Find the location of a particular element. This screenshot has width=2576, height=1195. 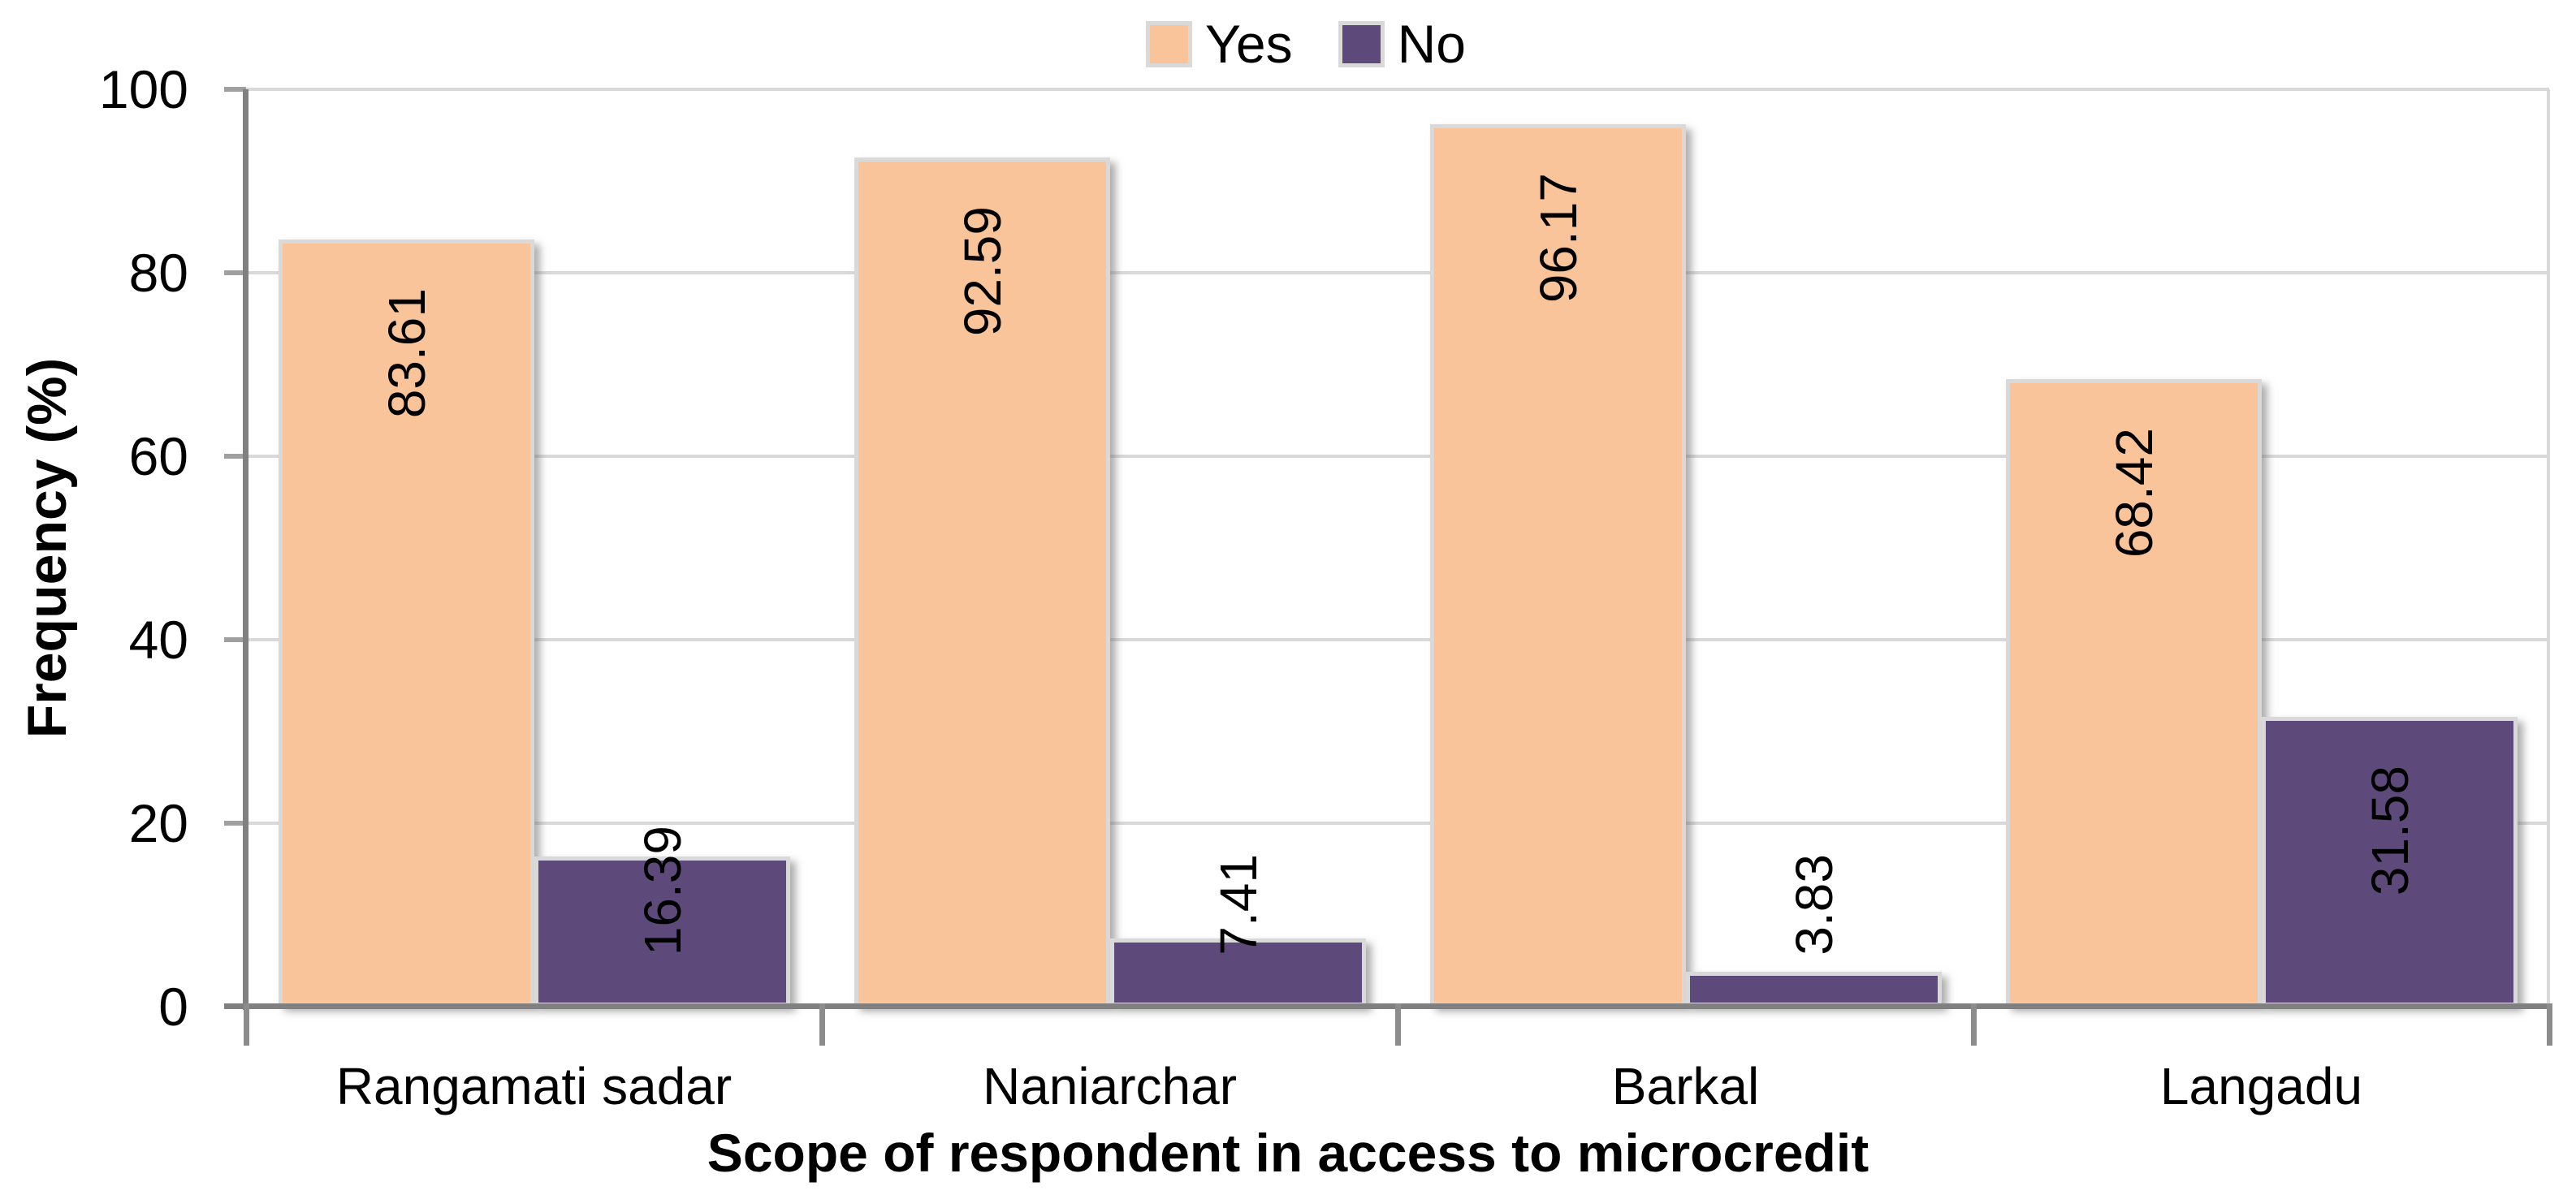

y-tick-label-100: 100 is located at coordinates (143, 89).